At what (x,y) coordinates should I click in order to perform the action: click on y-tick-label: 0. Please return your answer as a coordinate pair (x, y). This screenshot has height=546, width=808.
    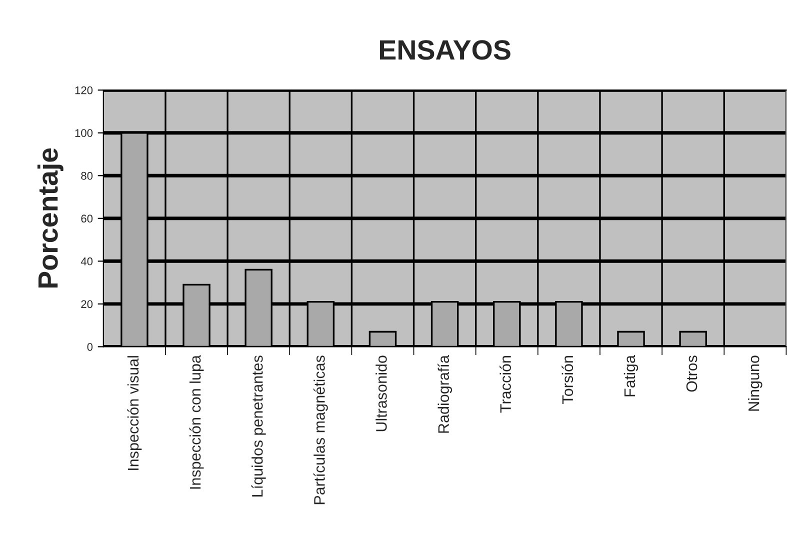
    Looking at the image, I should click on (90, 346).